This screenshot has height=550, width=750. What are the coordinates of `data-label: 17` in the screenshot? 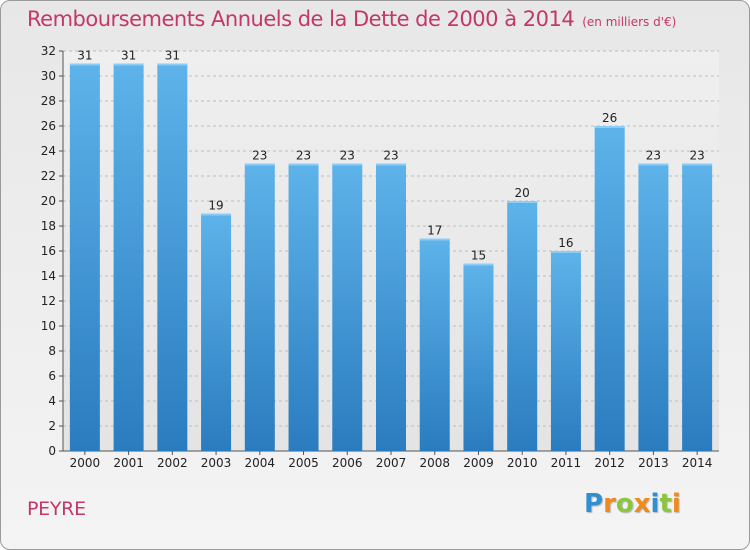 It's located at (434, 231).